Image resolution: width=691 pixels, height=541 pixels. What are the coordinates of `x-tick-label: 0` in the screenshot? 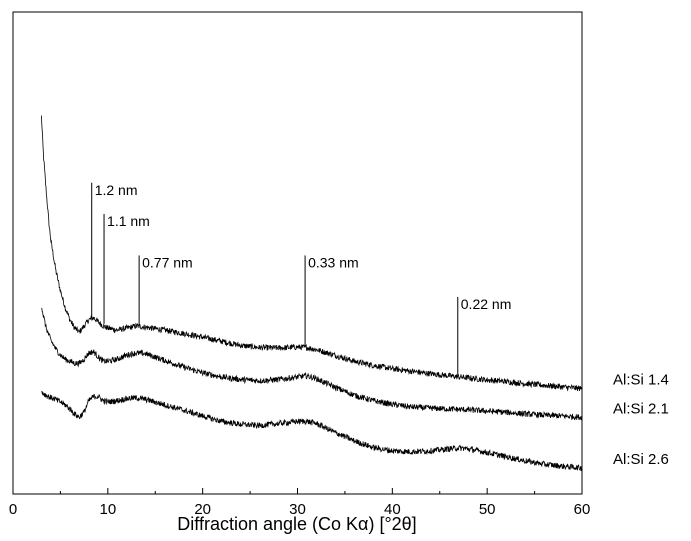 It's located at (13, 509).